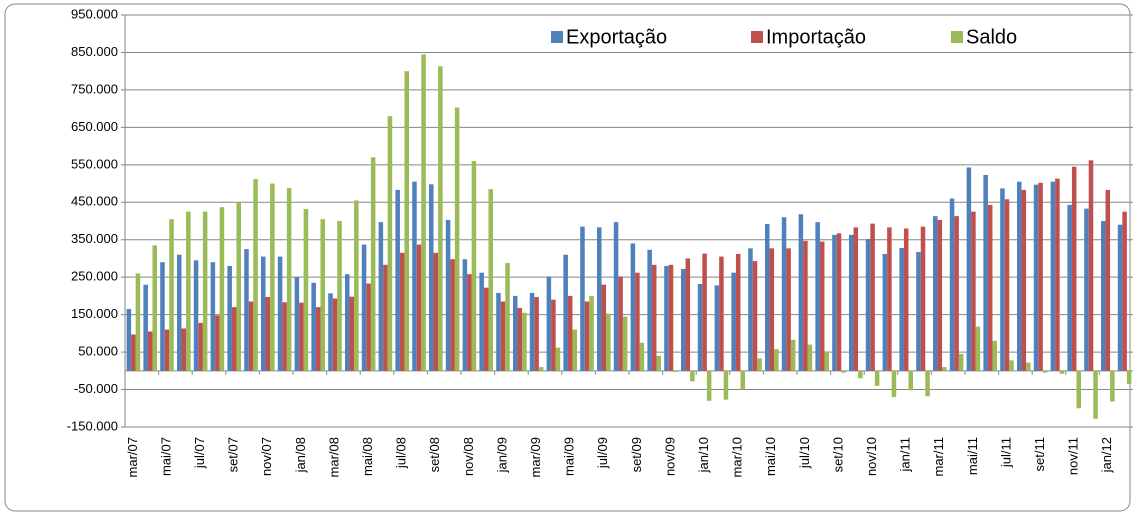  What do you see at coordinates (602, 453) in the screenshot?
I see `x-tick-label: jul/09` at bounding box center [602, 453].